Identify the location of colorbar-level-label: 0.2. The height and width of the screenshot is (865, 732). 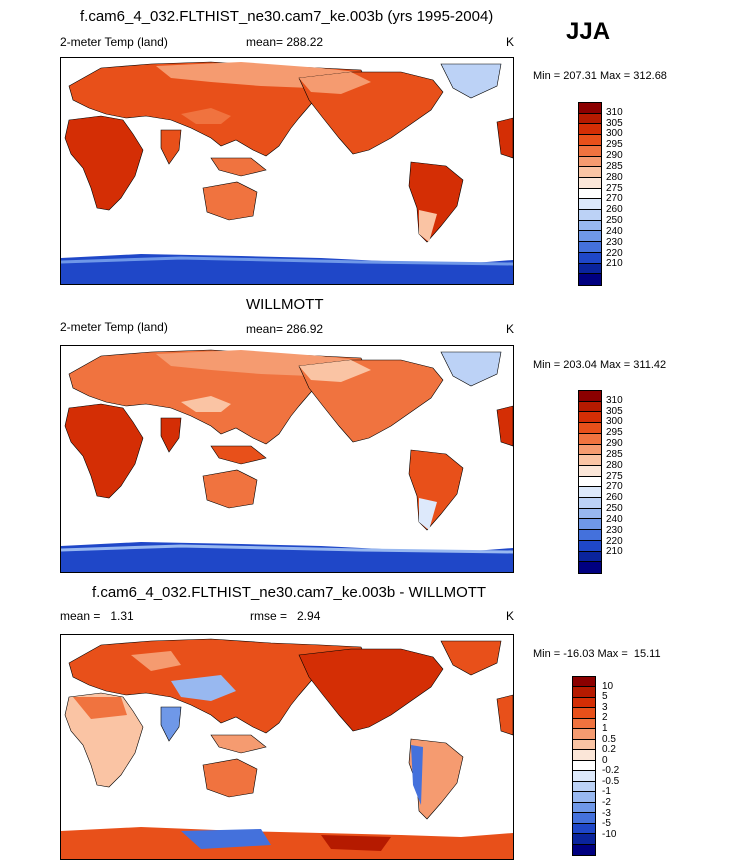
(609, 750).